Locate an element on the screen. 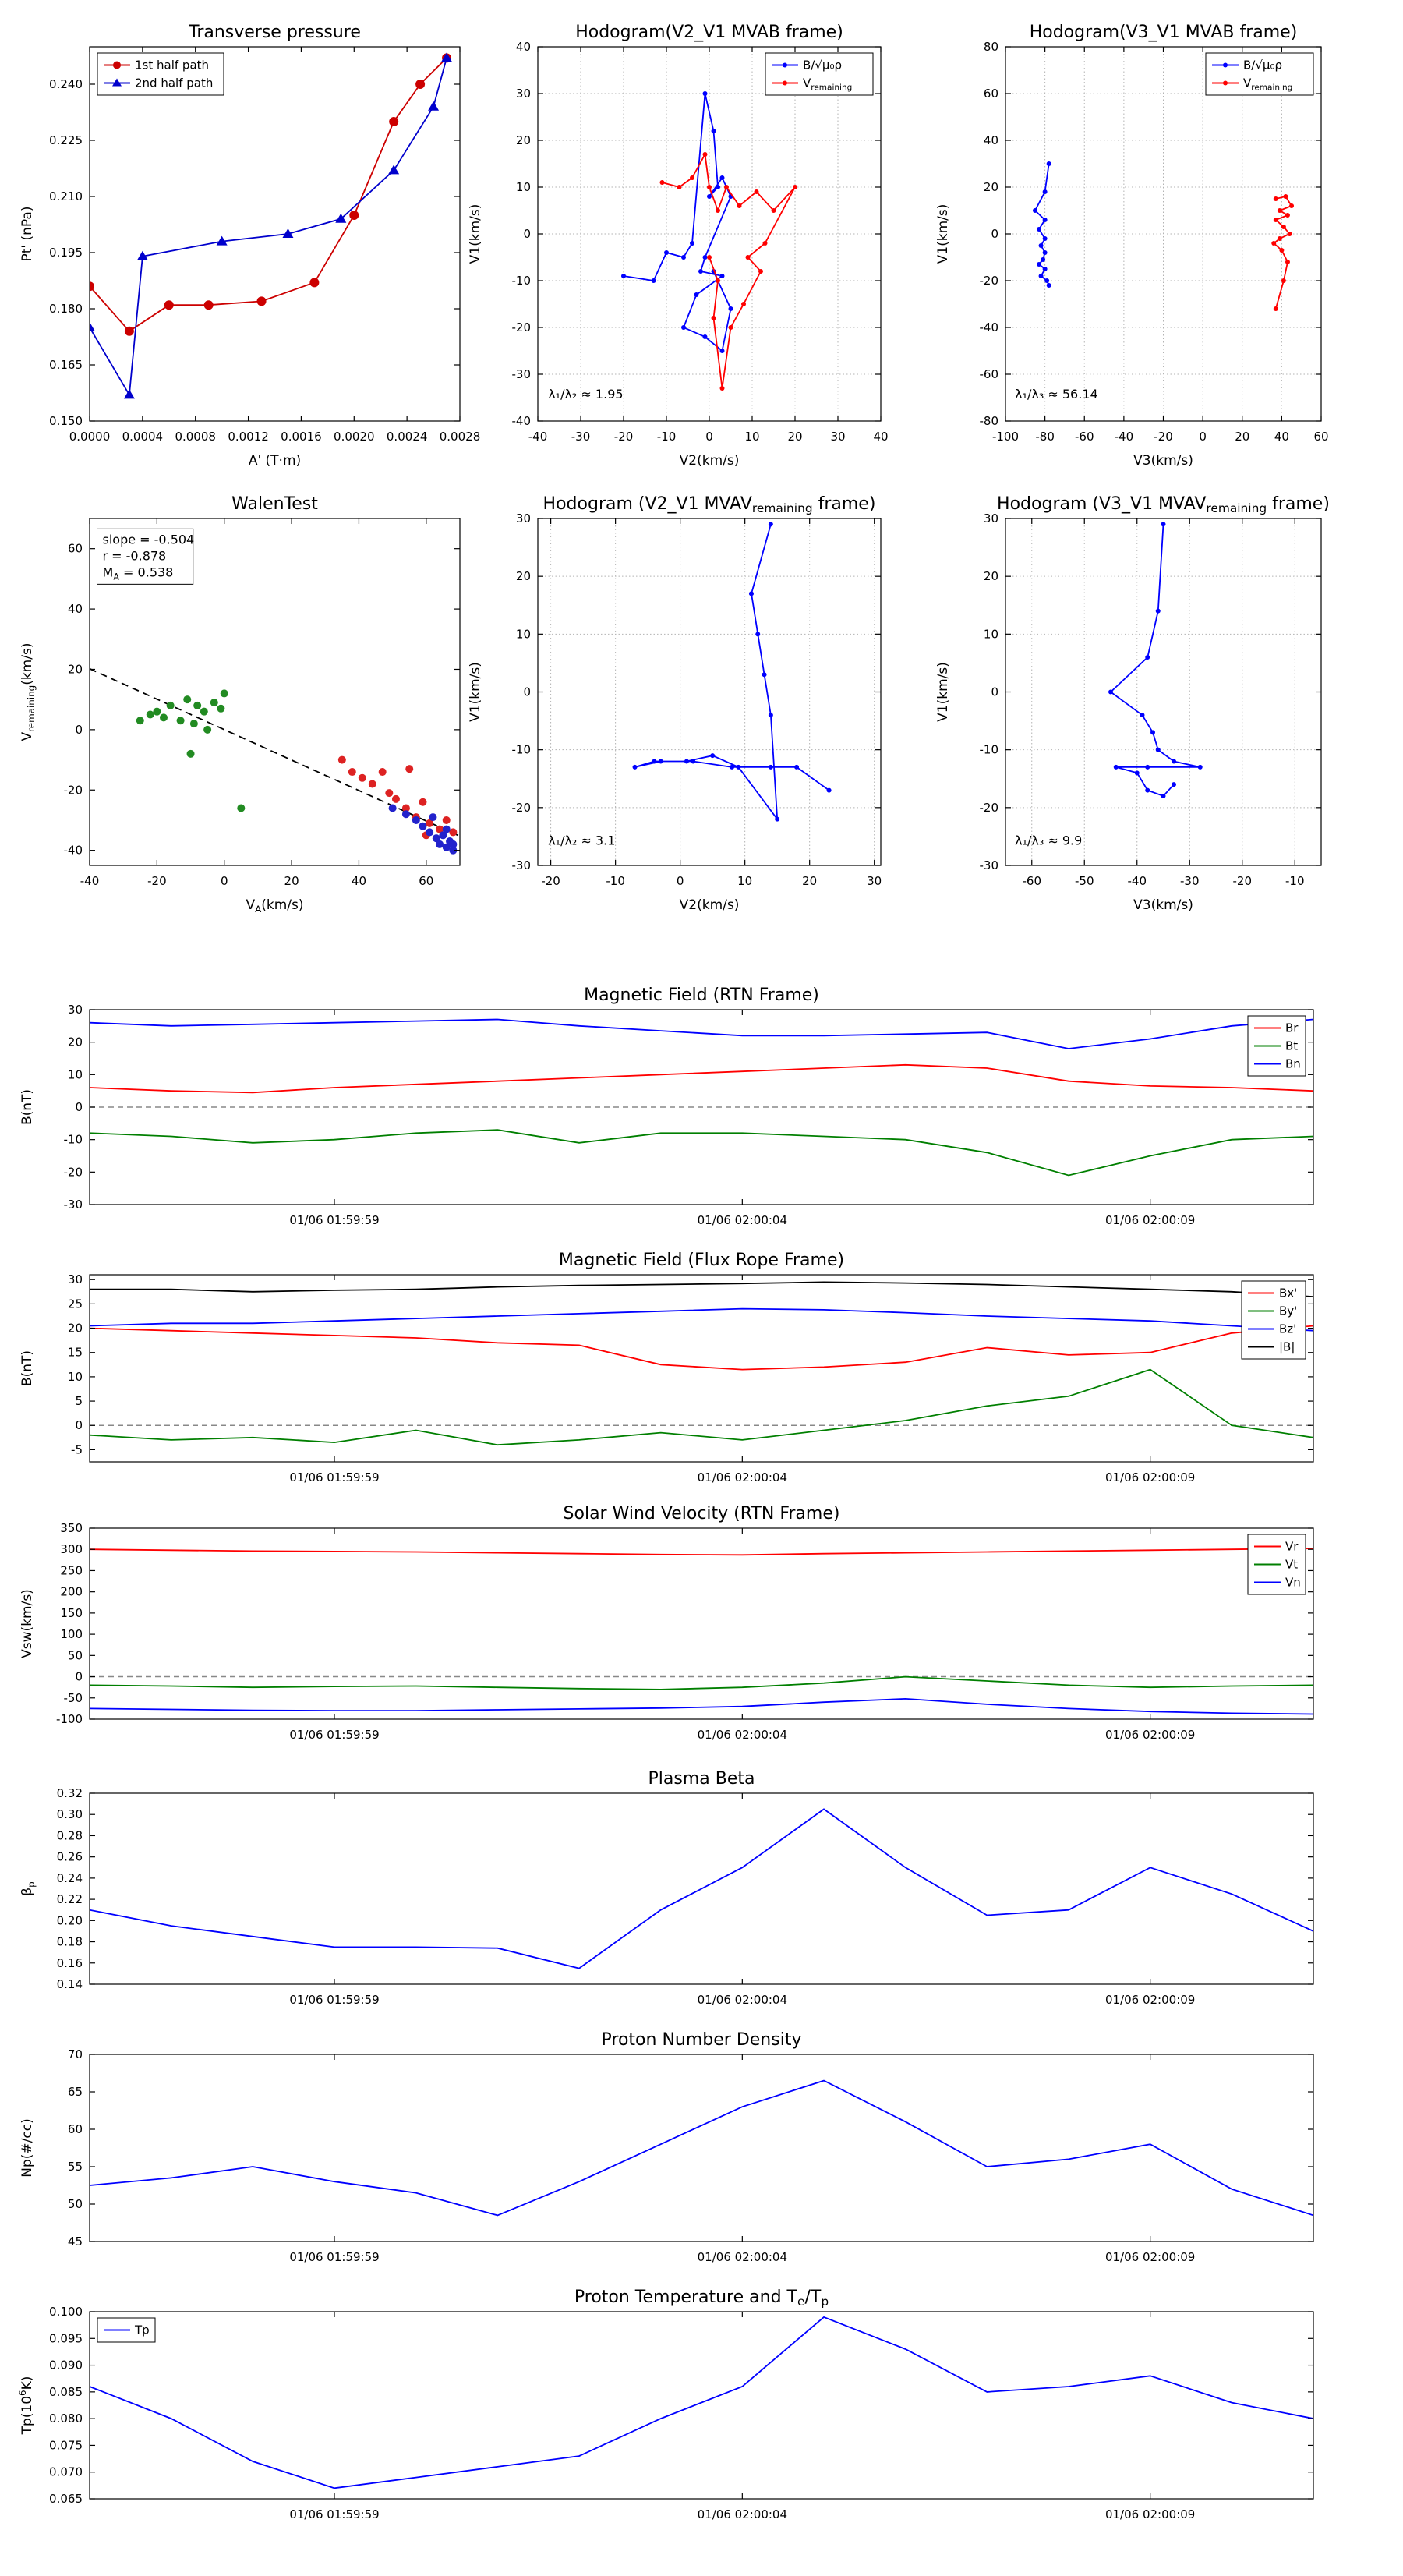  legend-label: |B| is located at coordinates (1287, 1347).